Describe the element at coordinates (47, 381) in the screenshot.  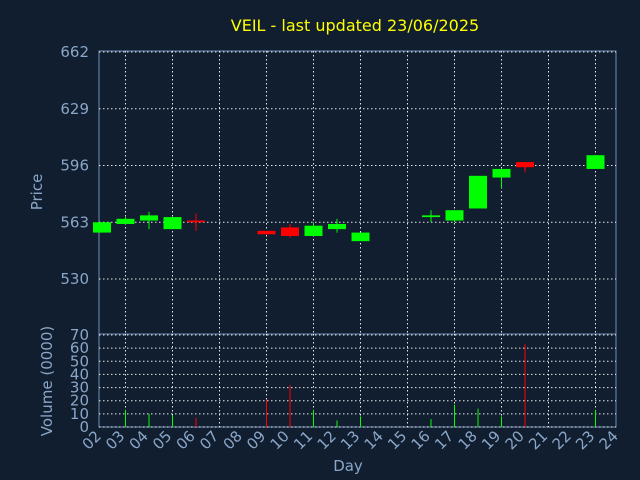
I see `volume-axis-label: Volume (0000)` at that location.